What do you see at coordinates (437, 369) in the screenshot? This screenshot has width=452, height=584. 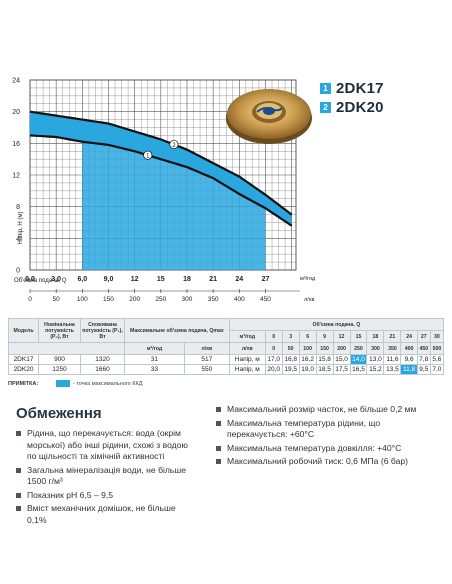 I see `table-cell: 7,0` at bounding box center [437, 369].